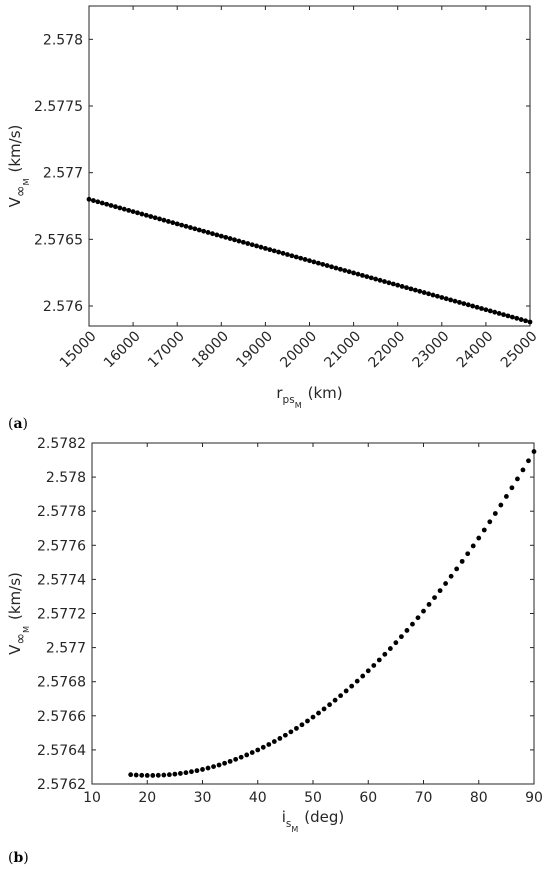 This screenshot has height=879, width=550. I want to click on panel-label: (b), so click(18, 858).